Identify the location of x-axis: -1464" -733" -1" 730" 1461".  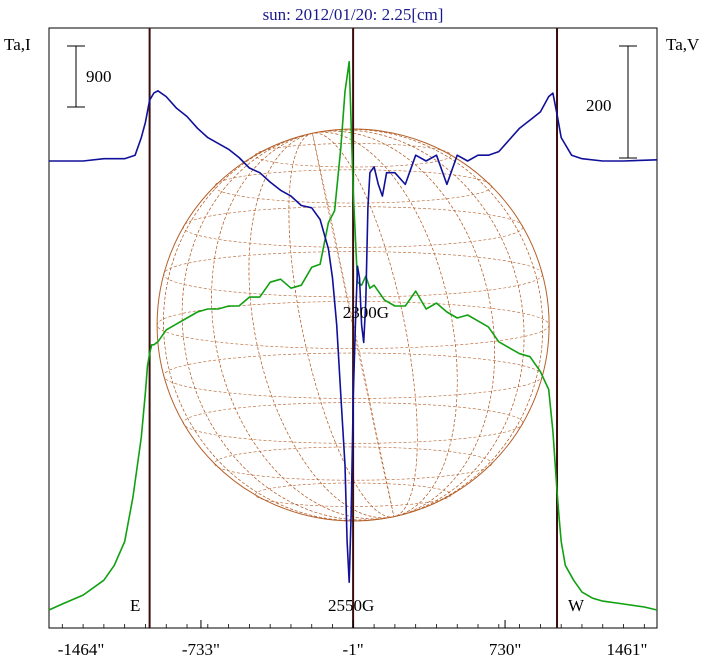
(353, 639).